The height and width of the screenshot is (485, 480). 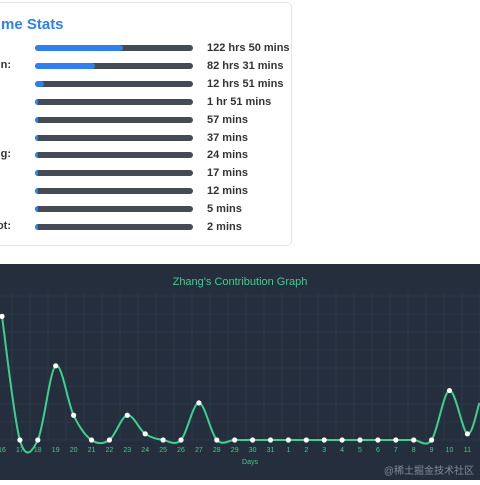 I want to click on x-tick-label: 29, so click(x=235, y=450).